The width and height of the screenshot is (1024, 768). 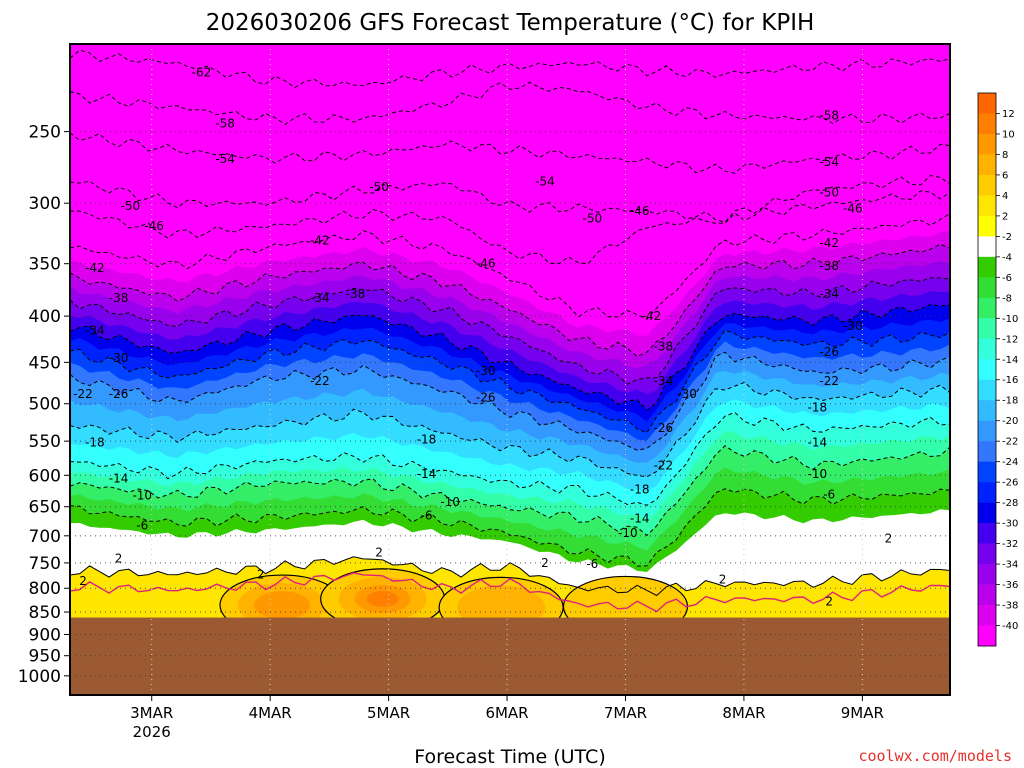 I want to click on isotherm--6, so click(x=510, y=527).